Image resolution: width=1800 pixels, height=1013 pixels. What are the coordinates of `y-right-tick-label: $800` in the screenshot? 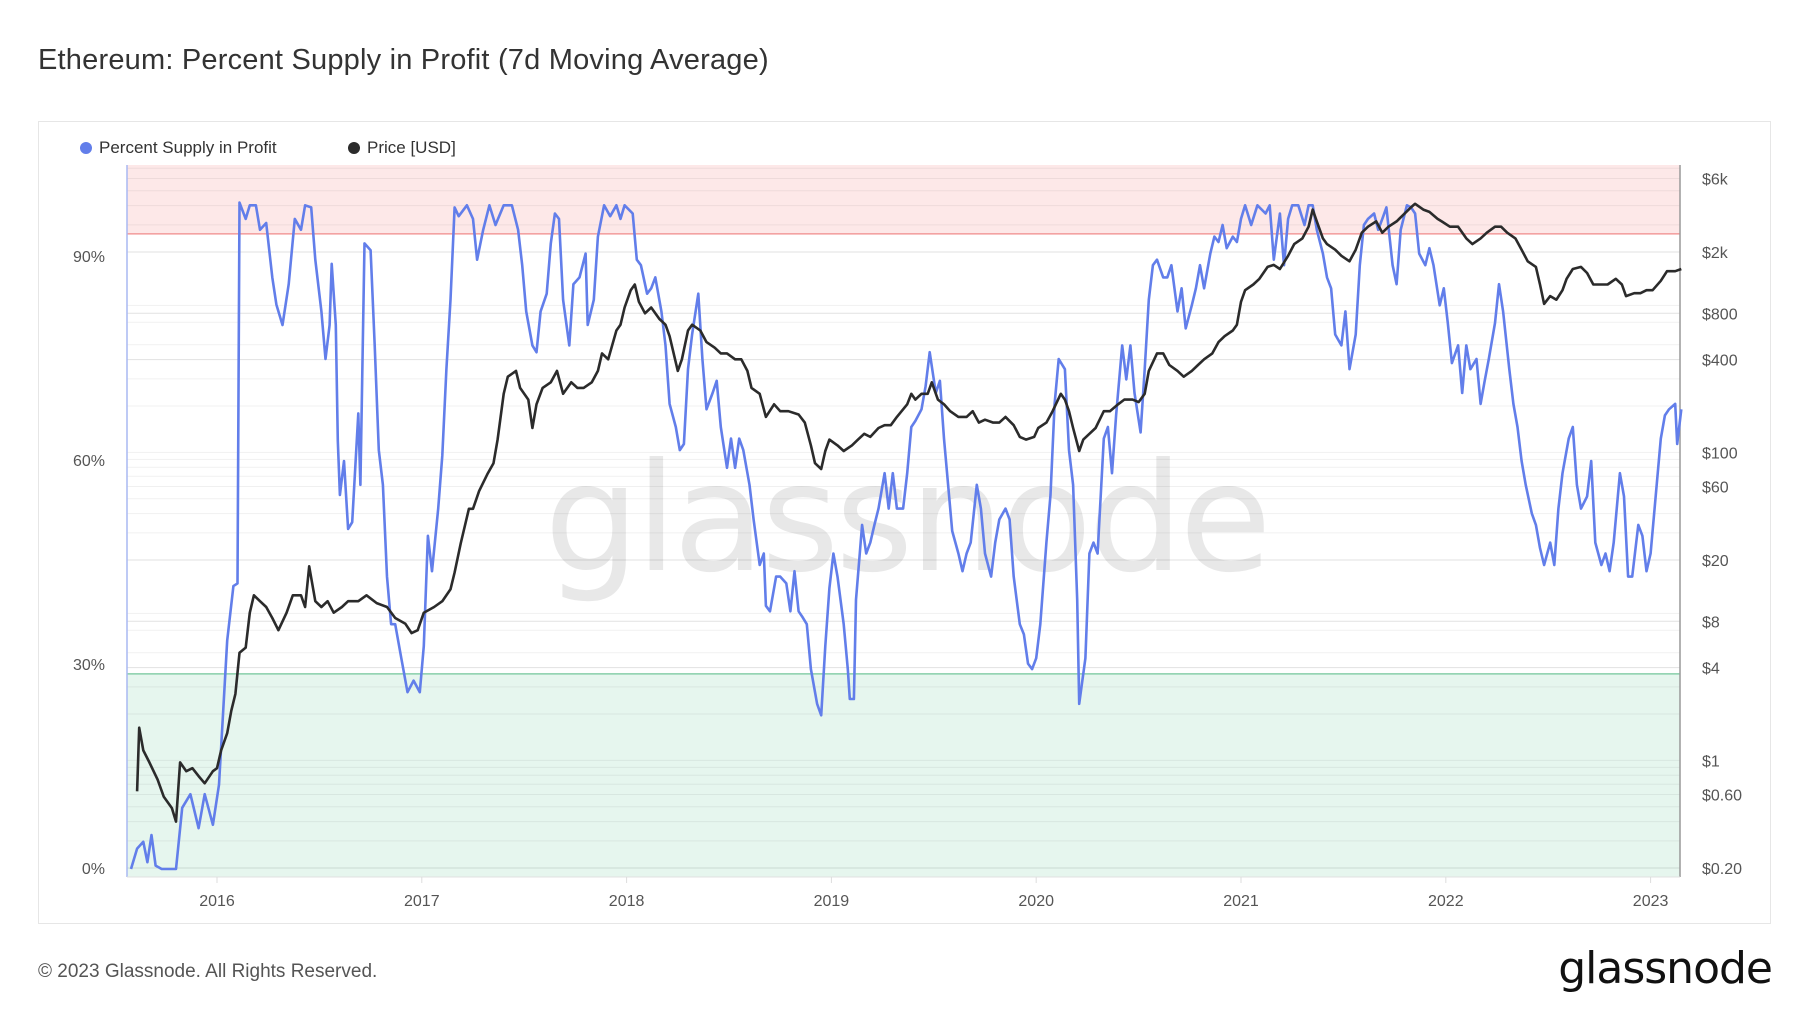 It's located at (1720, 314).